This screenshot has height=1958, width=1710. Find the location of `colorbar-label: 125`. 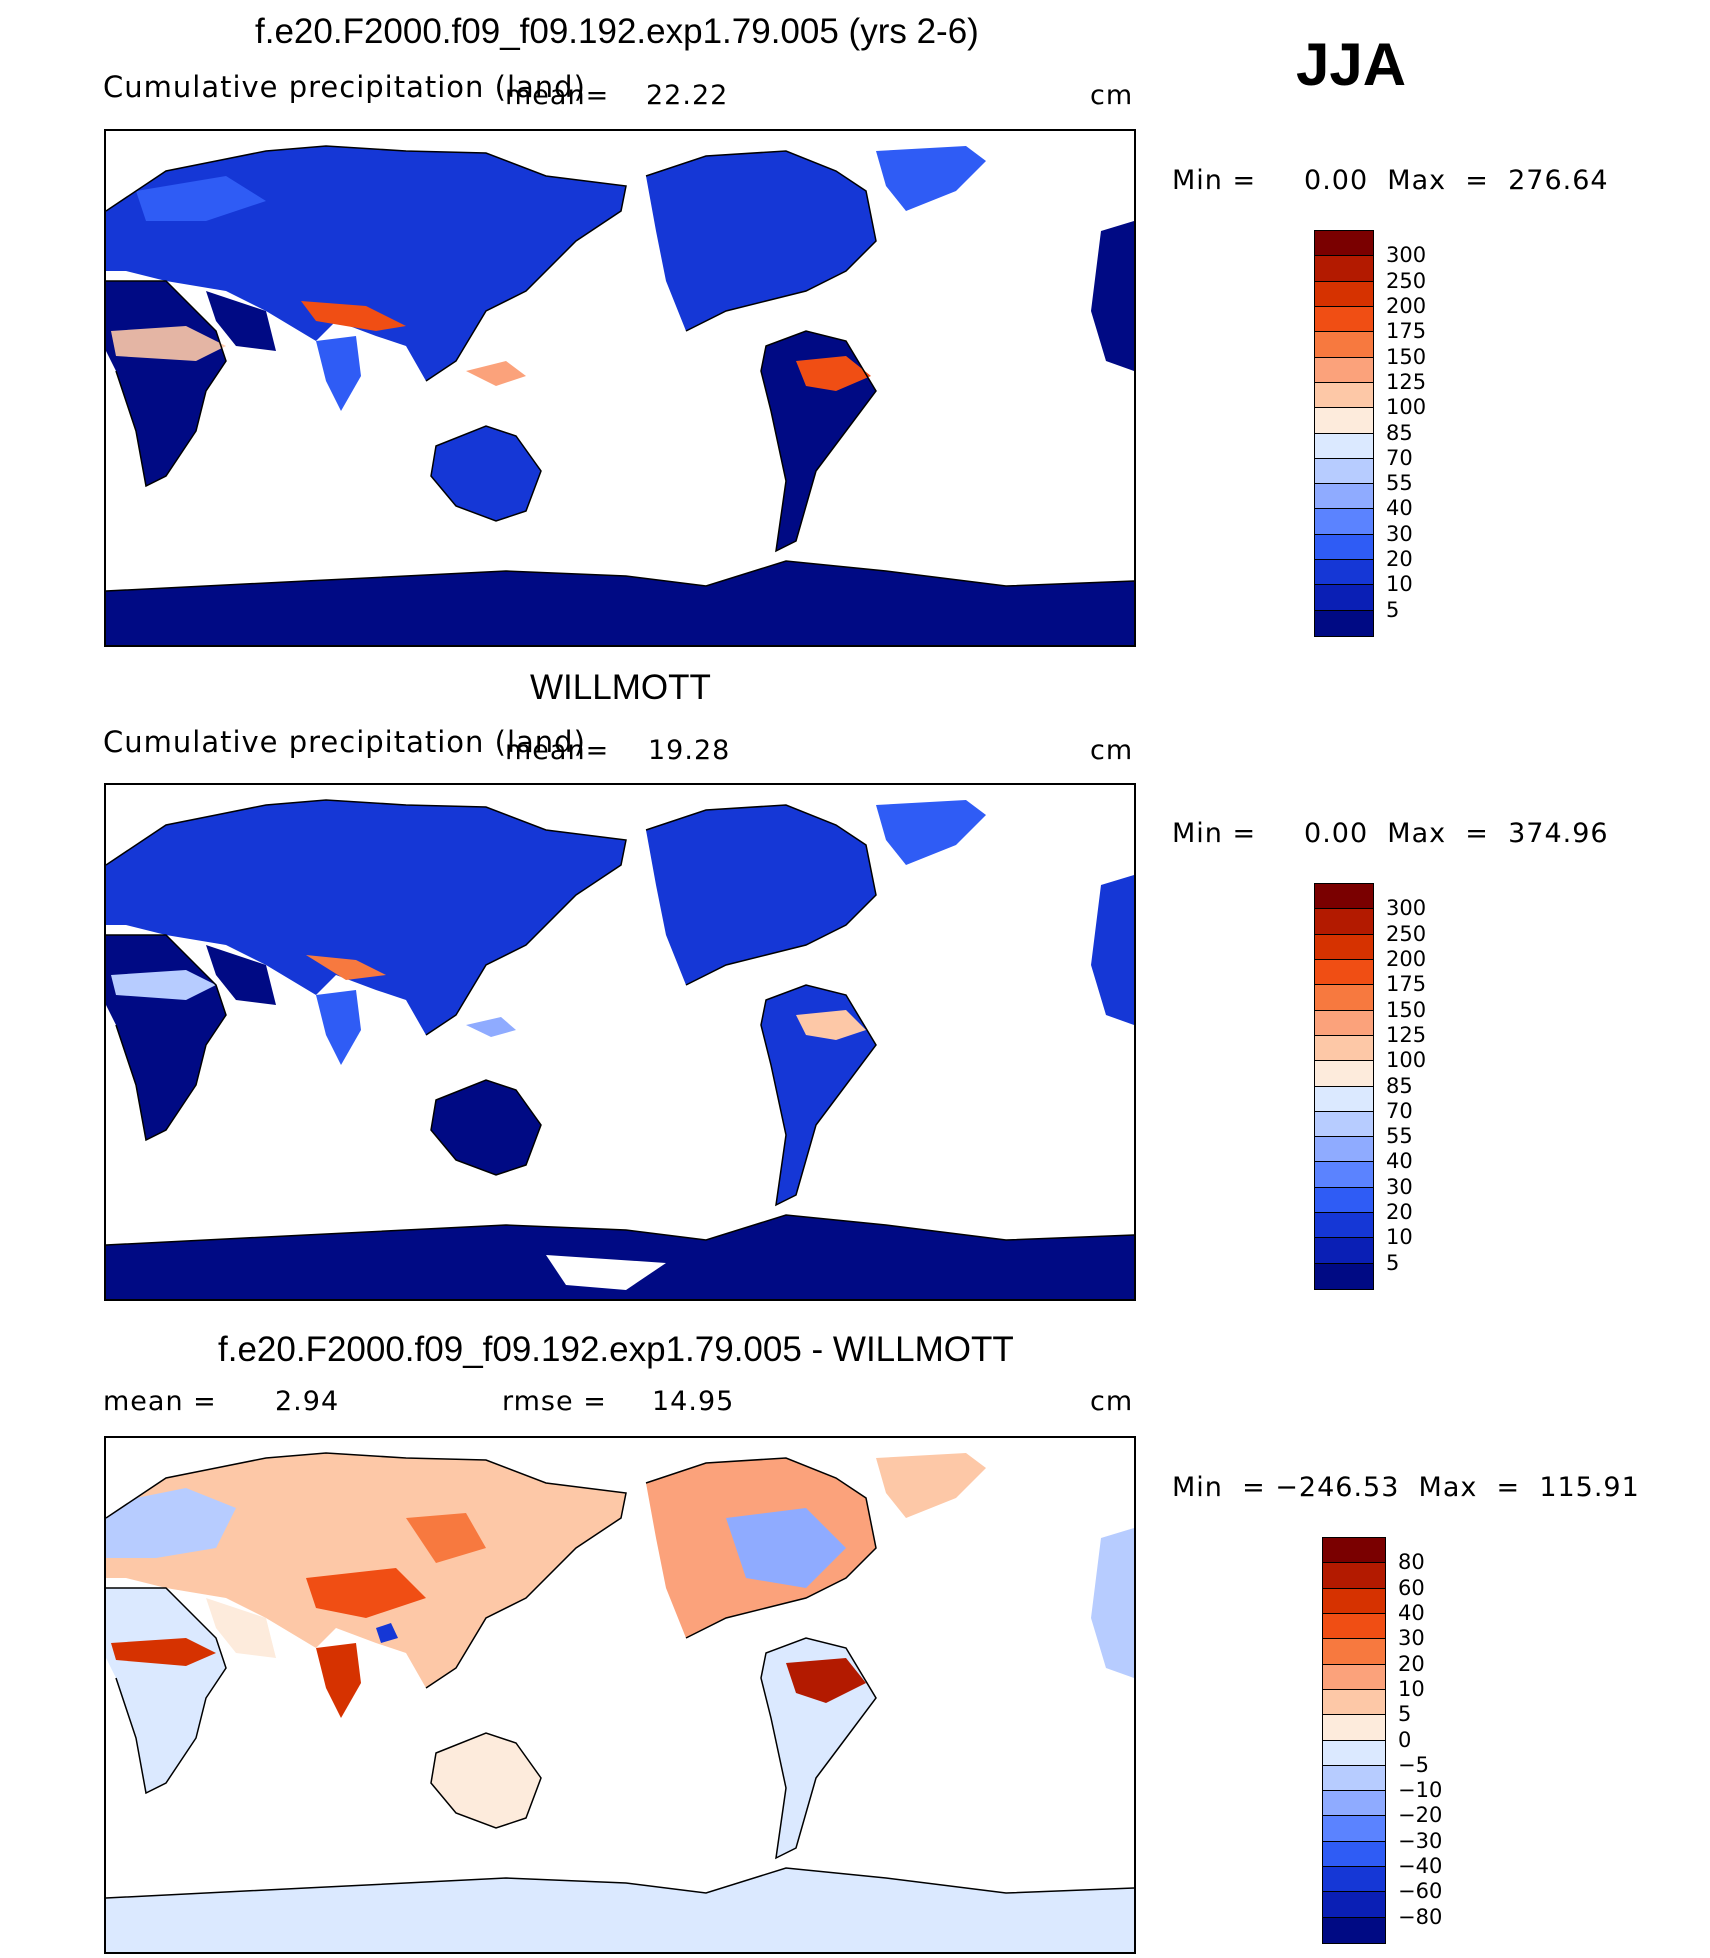

colorbar-label: 125 is located at coordinates (1406, 1034).